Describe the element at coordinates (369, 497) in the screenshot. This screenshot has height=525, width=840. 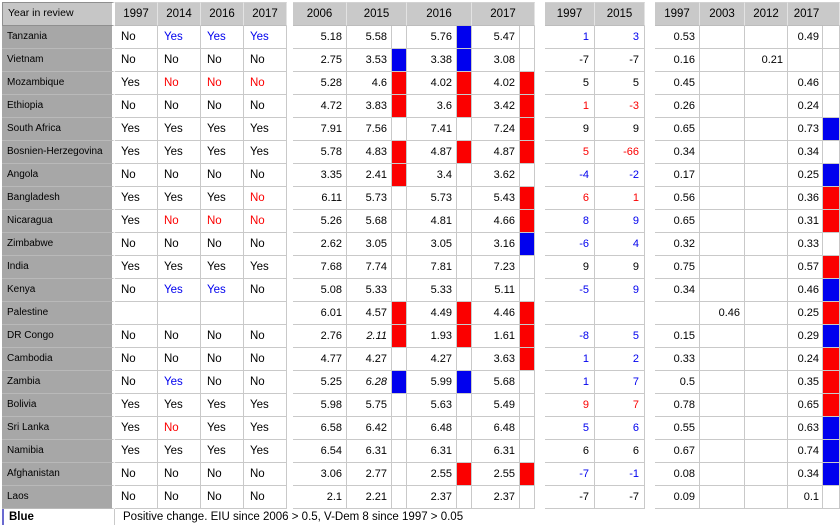
I see `eiu-value-cell: 2.21` at that location.